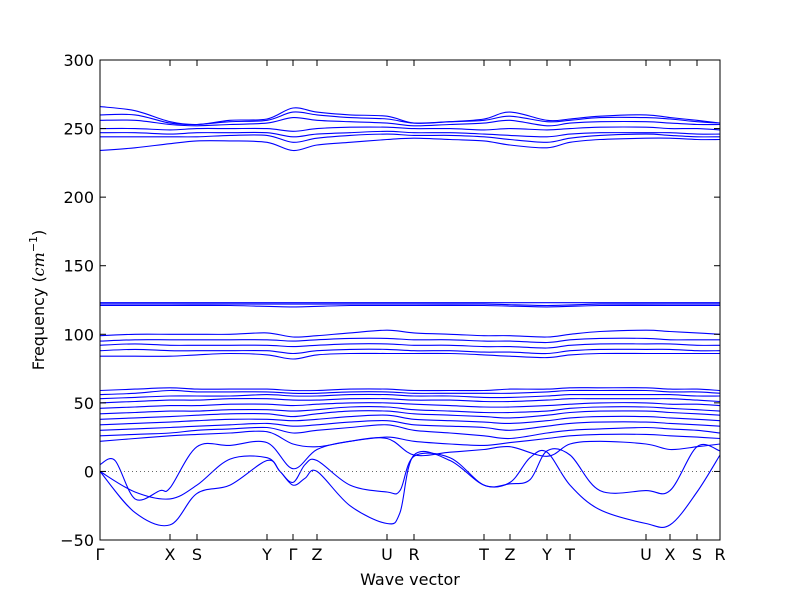  I want to click on y-axis-label-exponent: −1, so click(33, 244).